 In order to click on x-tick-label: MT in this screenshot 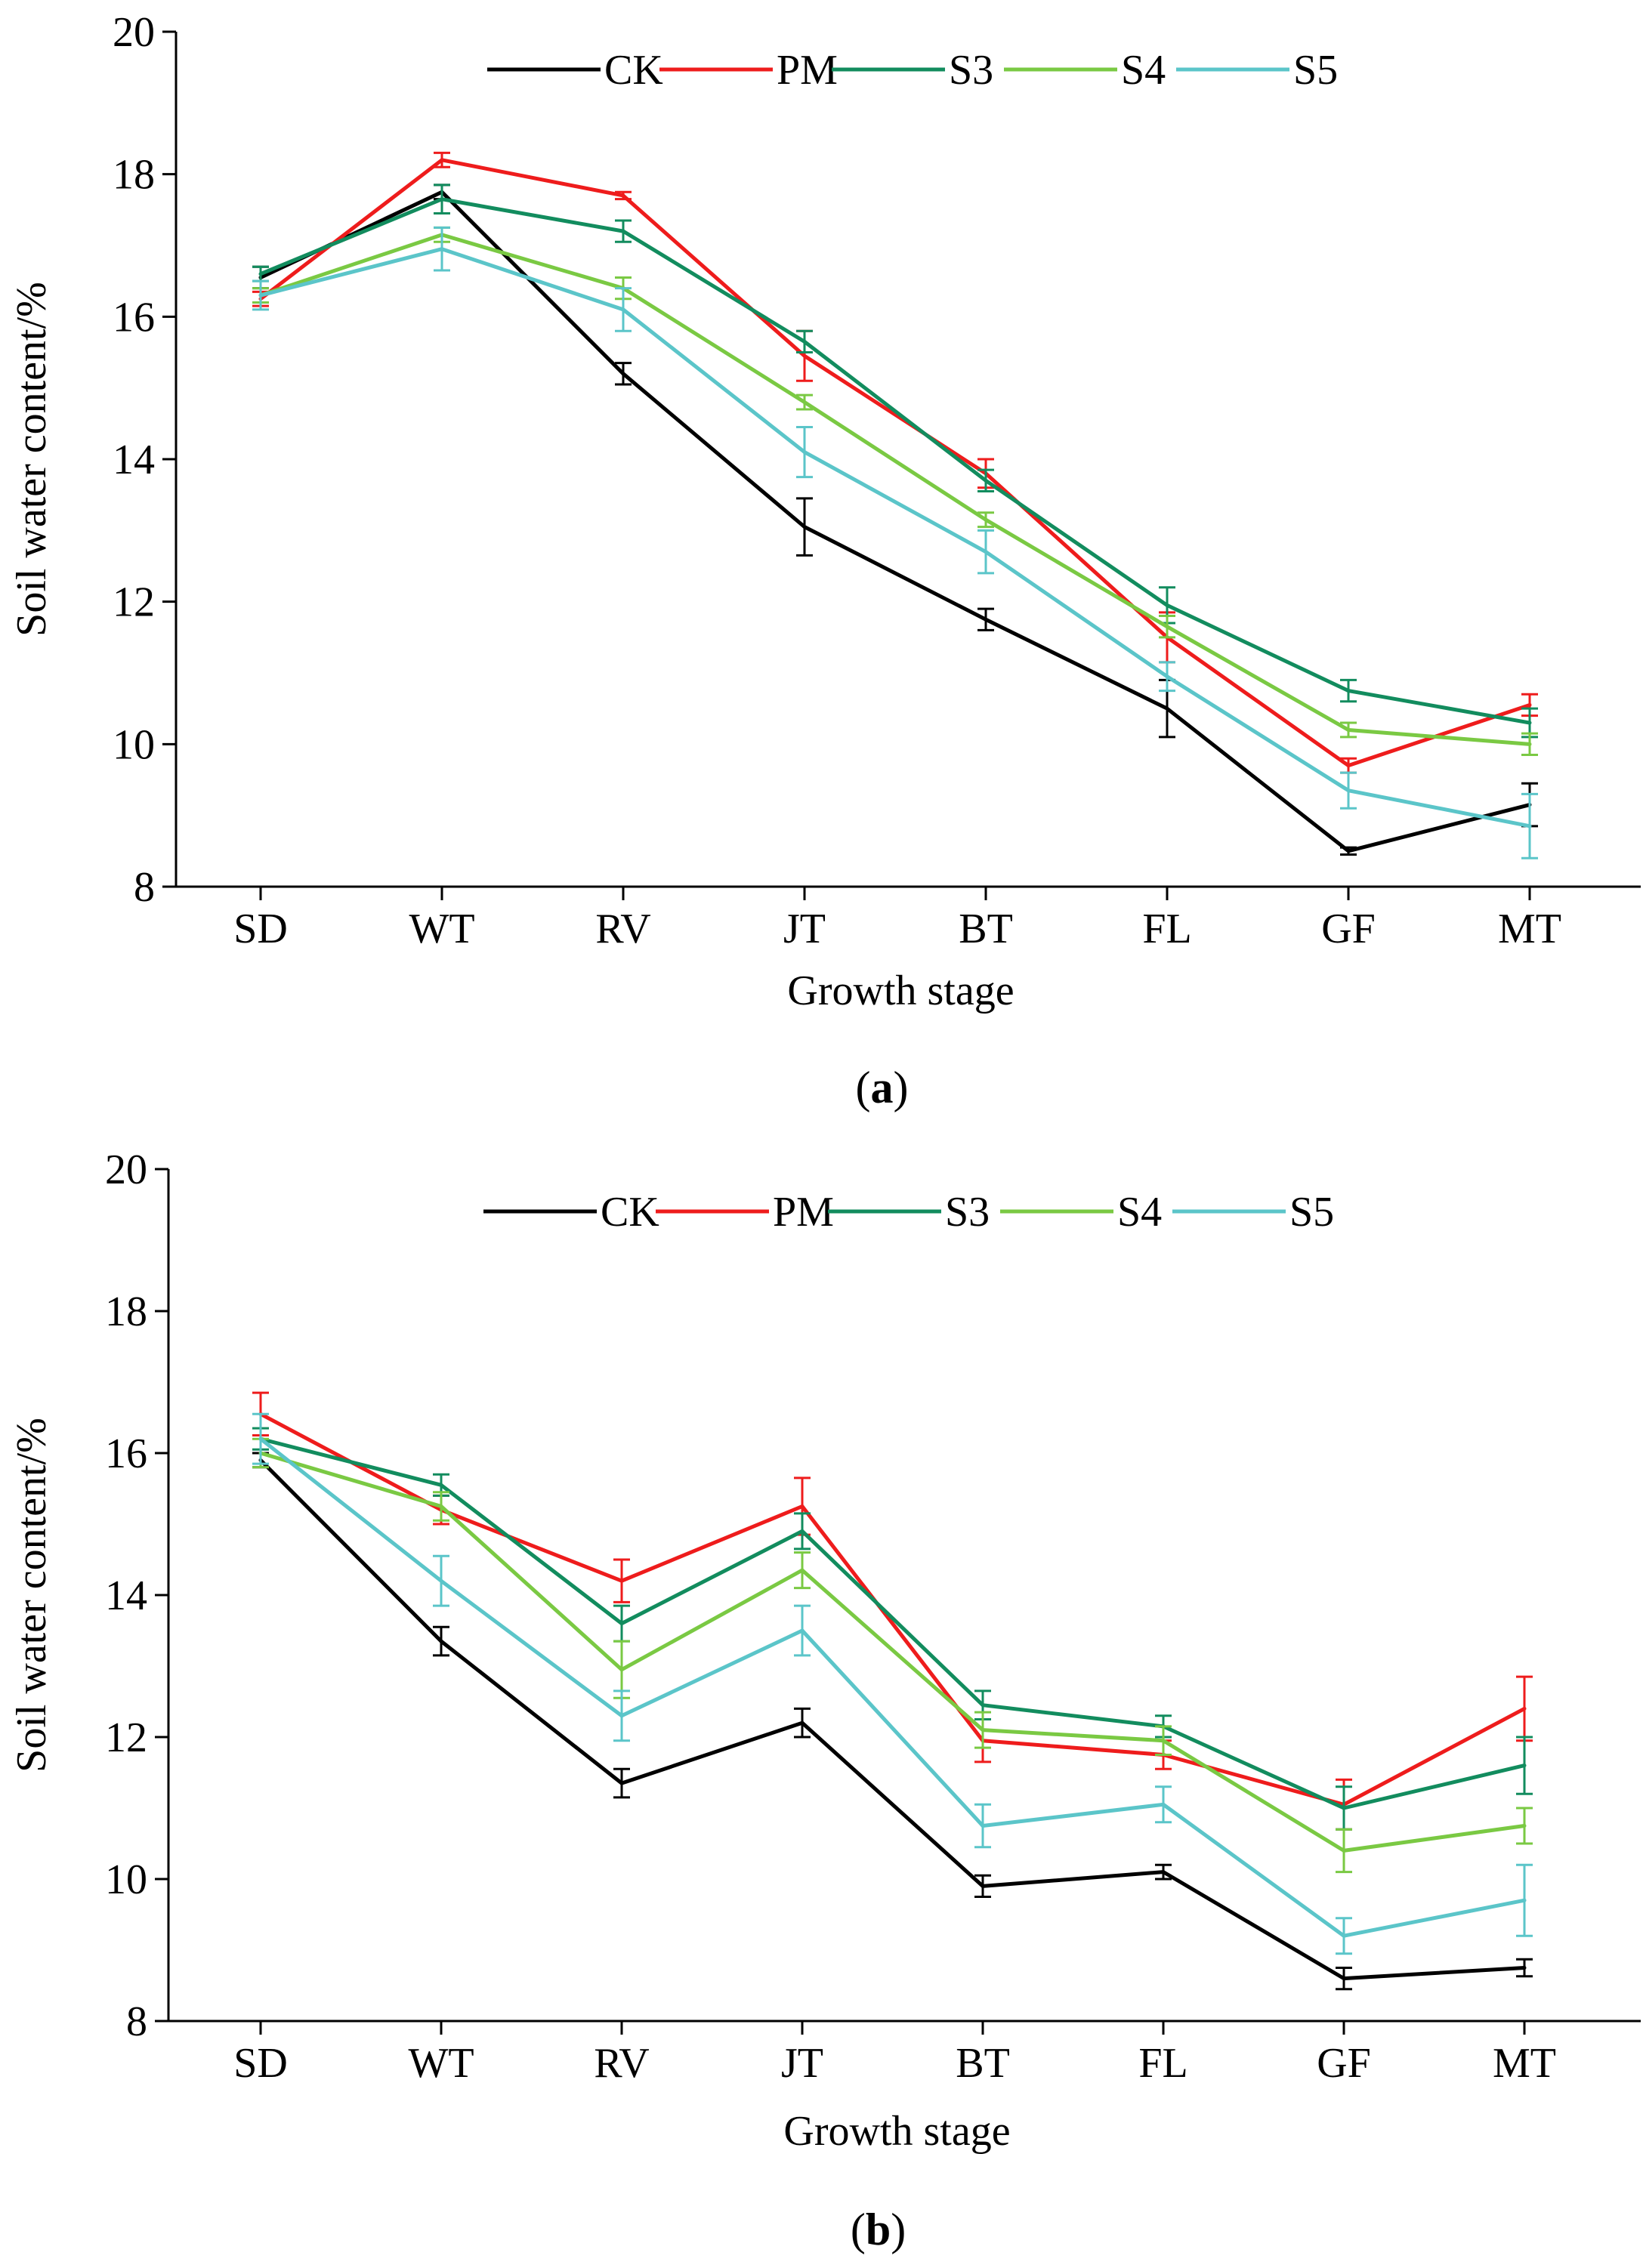, I will do `click(1525, 2063)`.